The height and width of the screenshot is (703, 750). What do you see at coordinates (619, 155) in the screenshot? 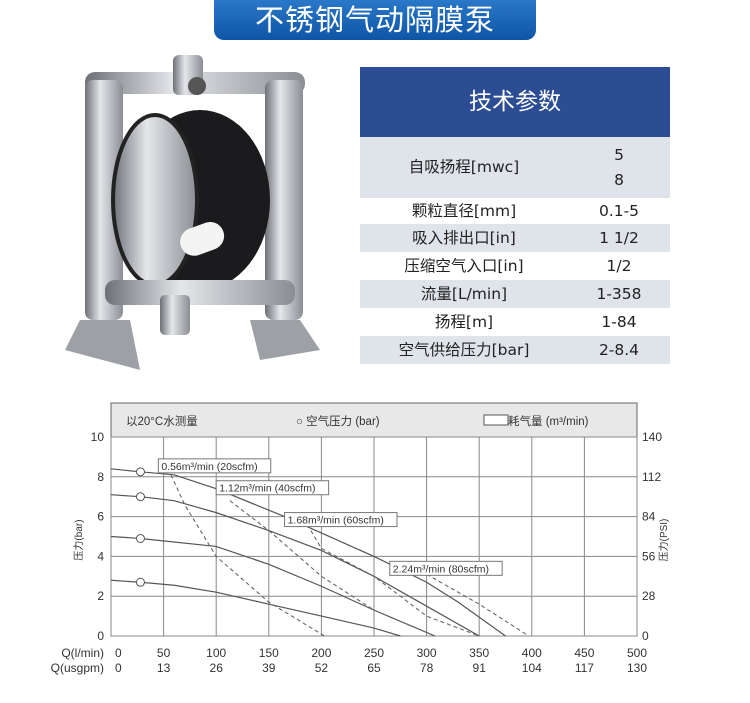
I see `spec-value: 5` at bounding box center [619, 155].